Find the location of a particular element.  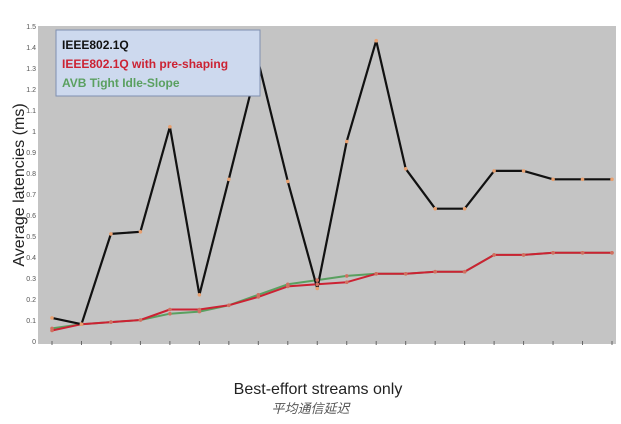

x-axis-label: Best-effort streams only is located at coordinates (318, 389).